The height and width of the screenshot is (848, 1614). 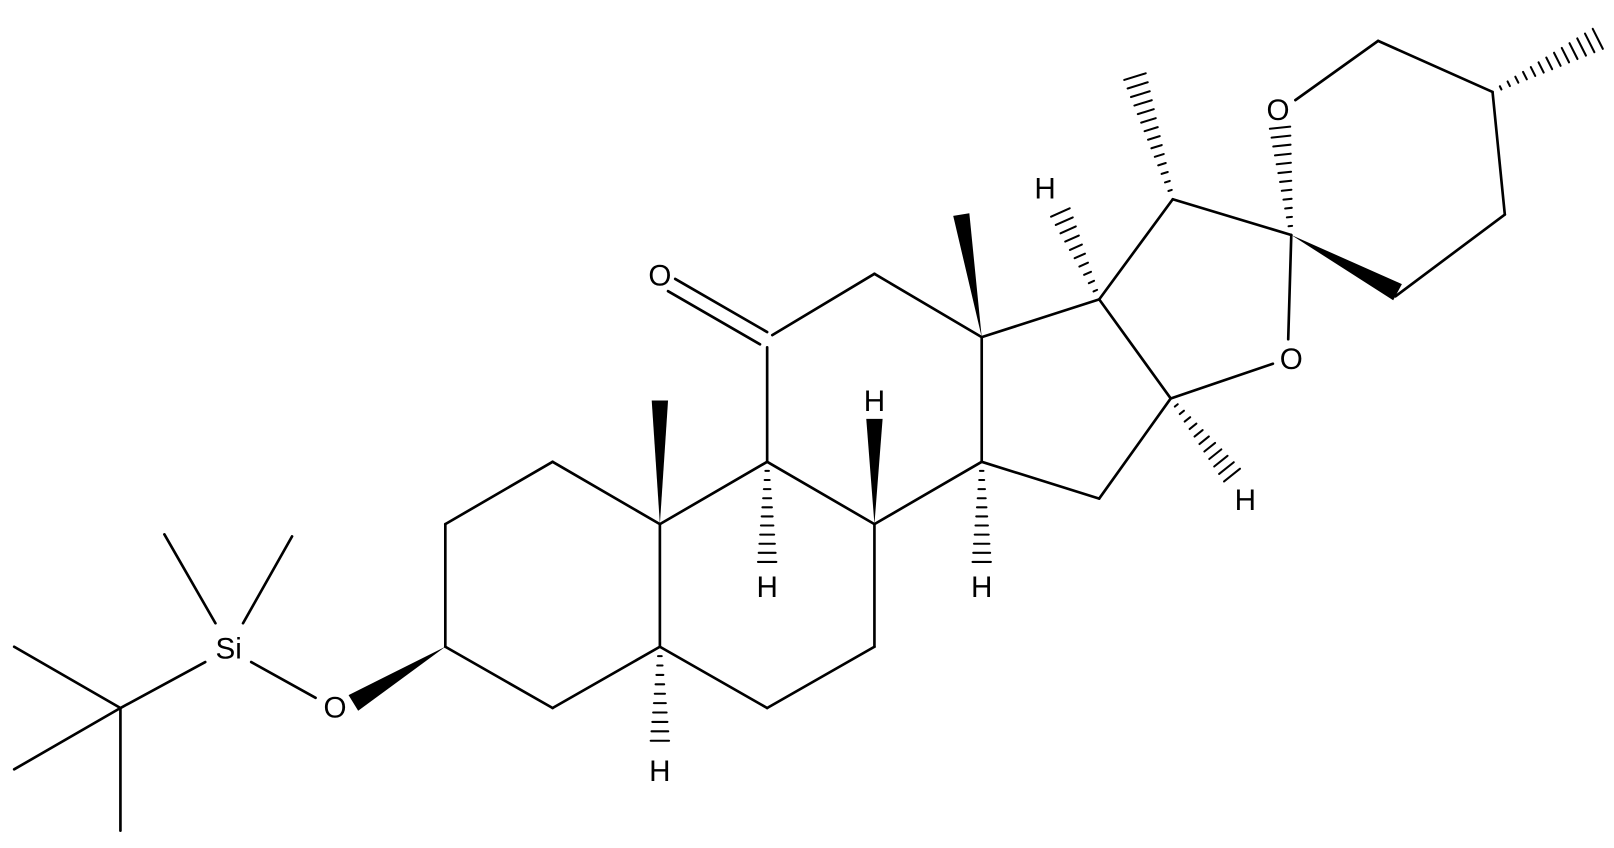 I want to click on atom-label: Si, so click(x=229, y=648).